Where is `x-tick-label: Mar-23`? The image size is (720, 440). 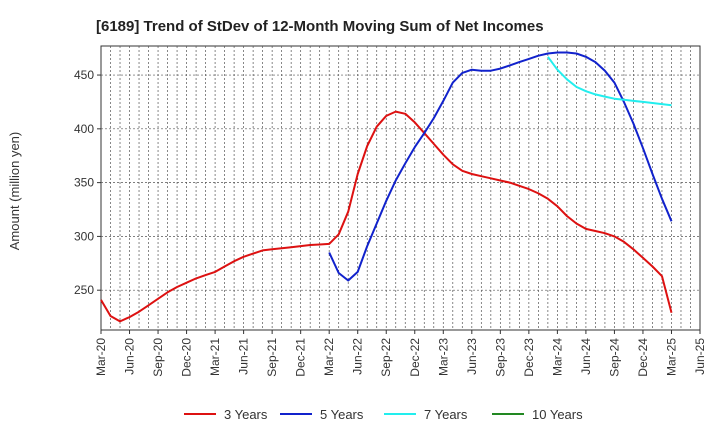
x-tick-label: Mar-23 is located at coordinates (443, 357).